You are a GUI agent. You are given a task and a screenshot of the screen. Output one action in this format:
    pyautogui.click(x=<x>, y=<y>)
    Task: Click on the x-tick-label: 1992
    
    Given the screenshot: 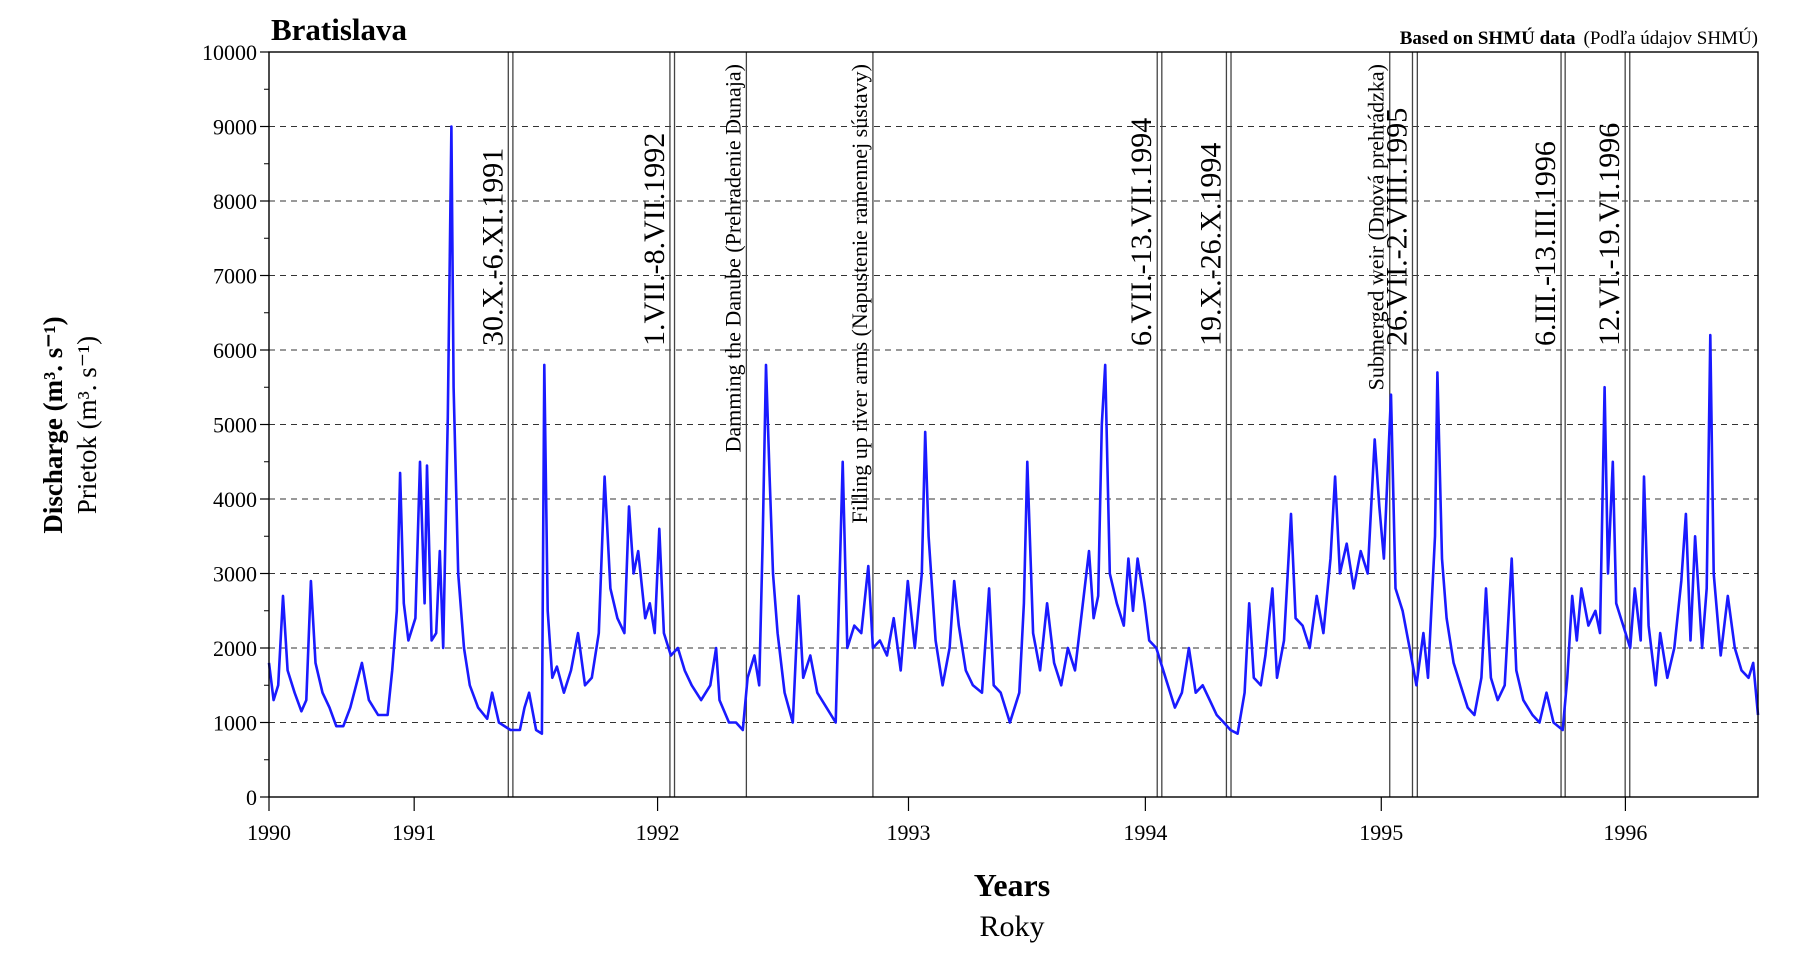 What is the action you would take?
    pyautogui.click(x=658, y=832)
    